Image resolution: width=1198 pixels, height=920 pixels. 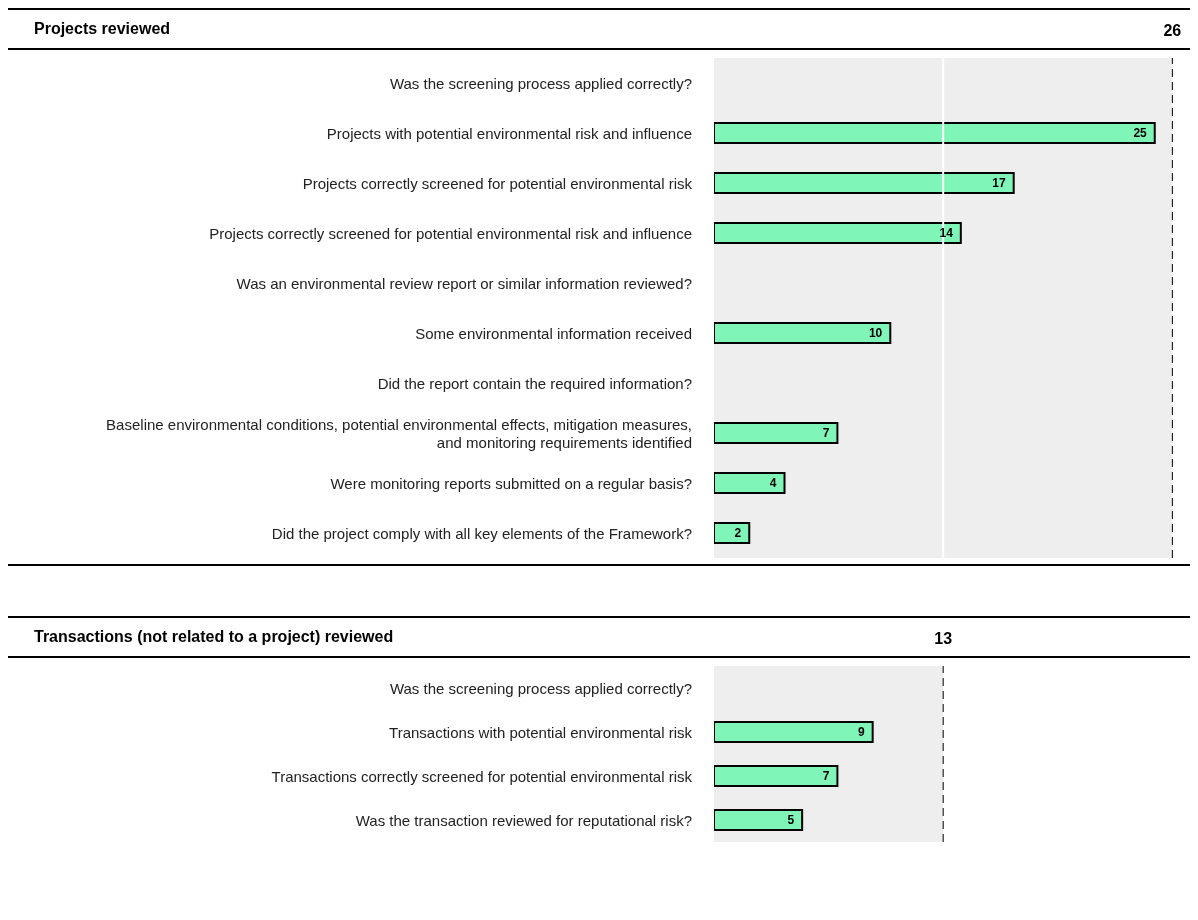 I want to click on y-tick-label: Baseline environmental conditions, potential environmental effects, mitigation measures, and monitoring requirements identified, so click(x=399, y=433).